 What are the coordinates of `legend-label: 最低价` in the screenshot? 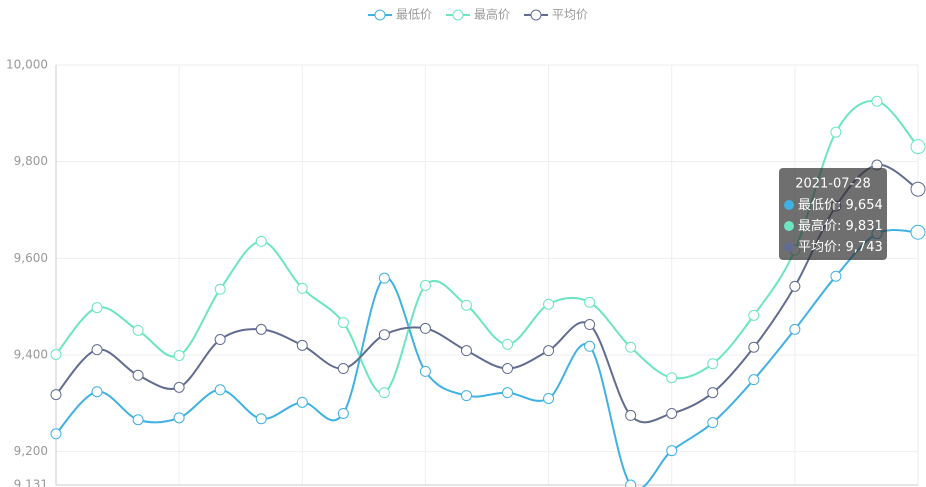 It's located at (414, 15).